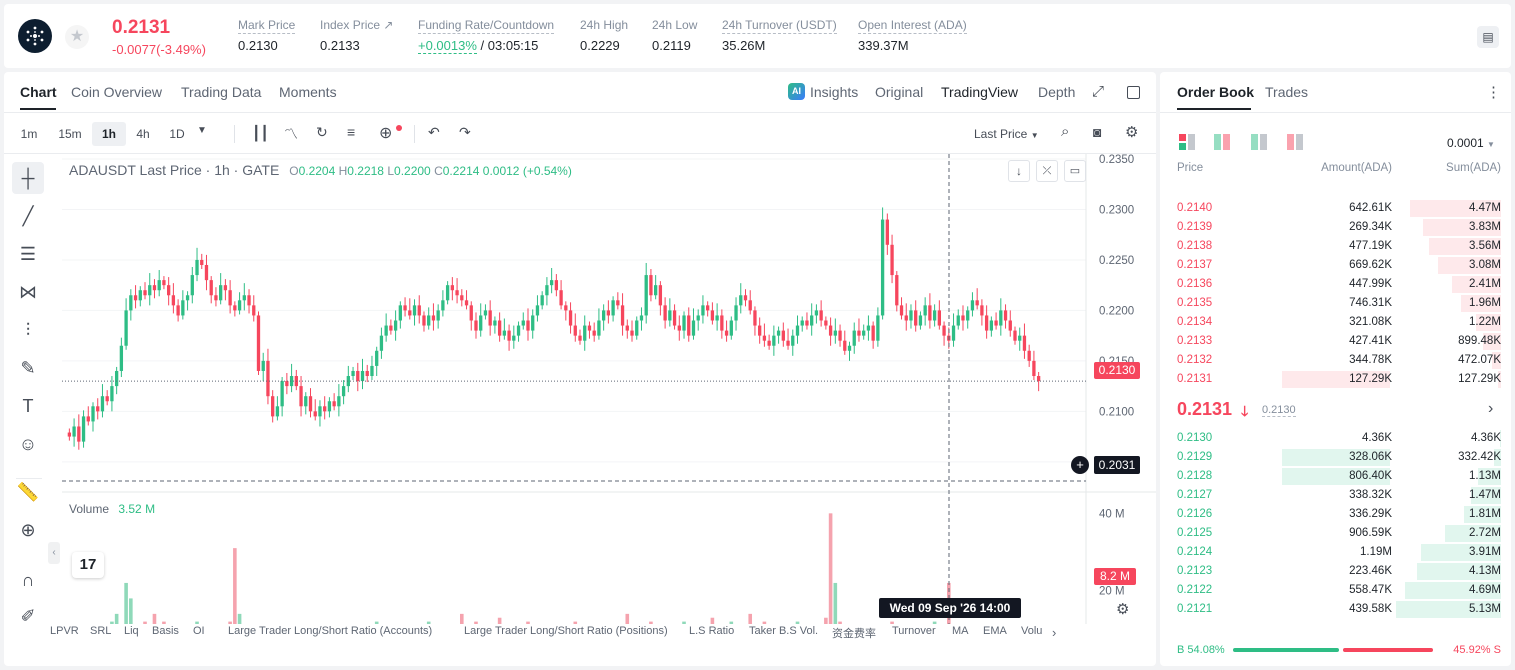 Image resolution: width=1515 pixels, height=670 pixels. I want to click on timeframe-4h: 4h, so click(143, 134).